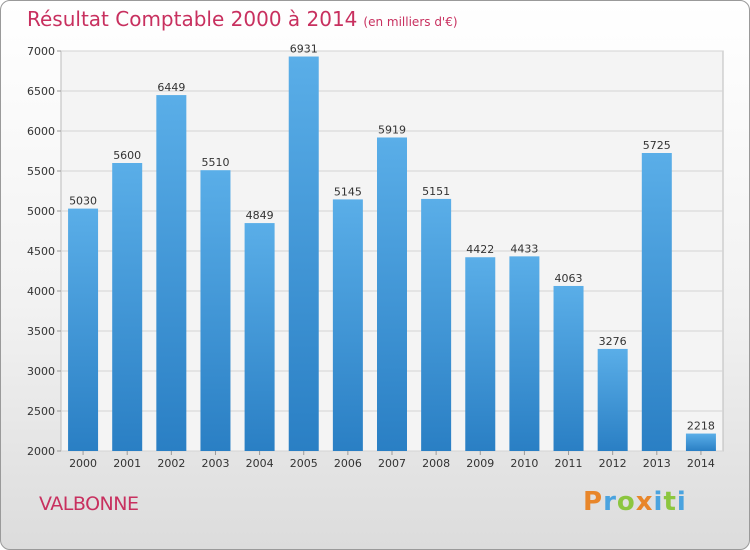 This screenshot has width=750, height=550. I want to click on data-label: 6931, so click(304, 49).